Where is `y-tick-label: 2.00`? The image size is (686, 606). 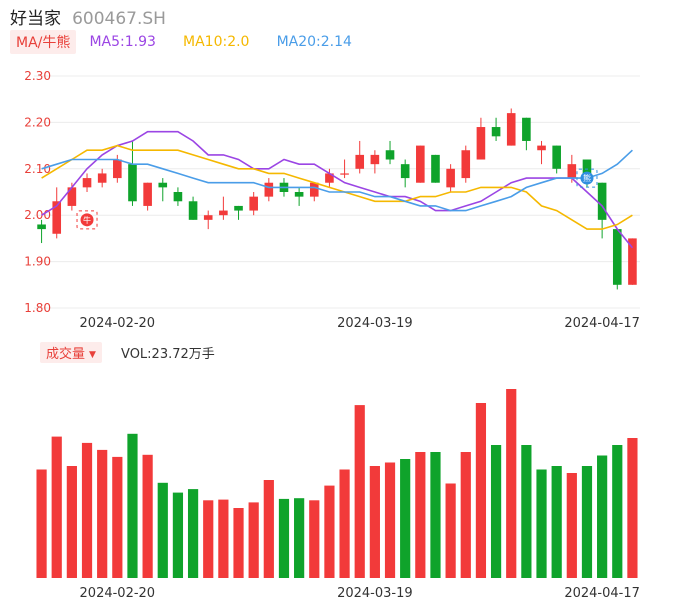 y-tick-label: 2.00 is located at coordinates (37, 215).